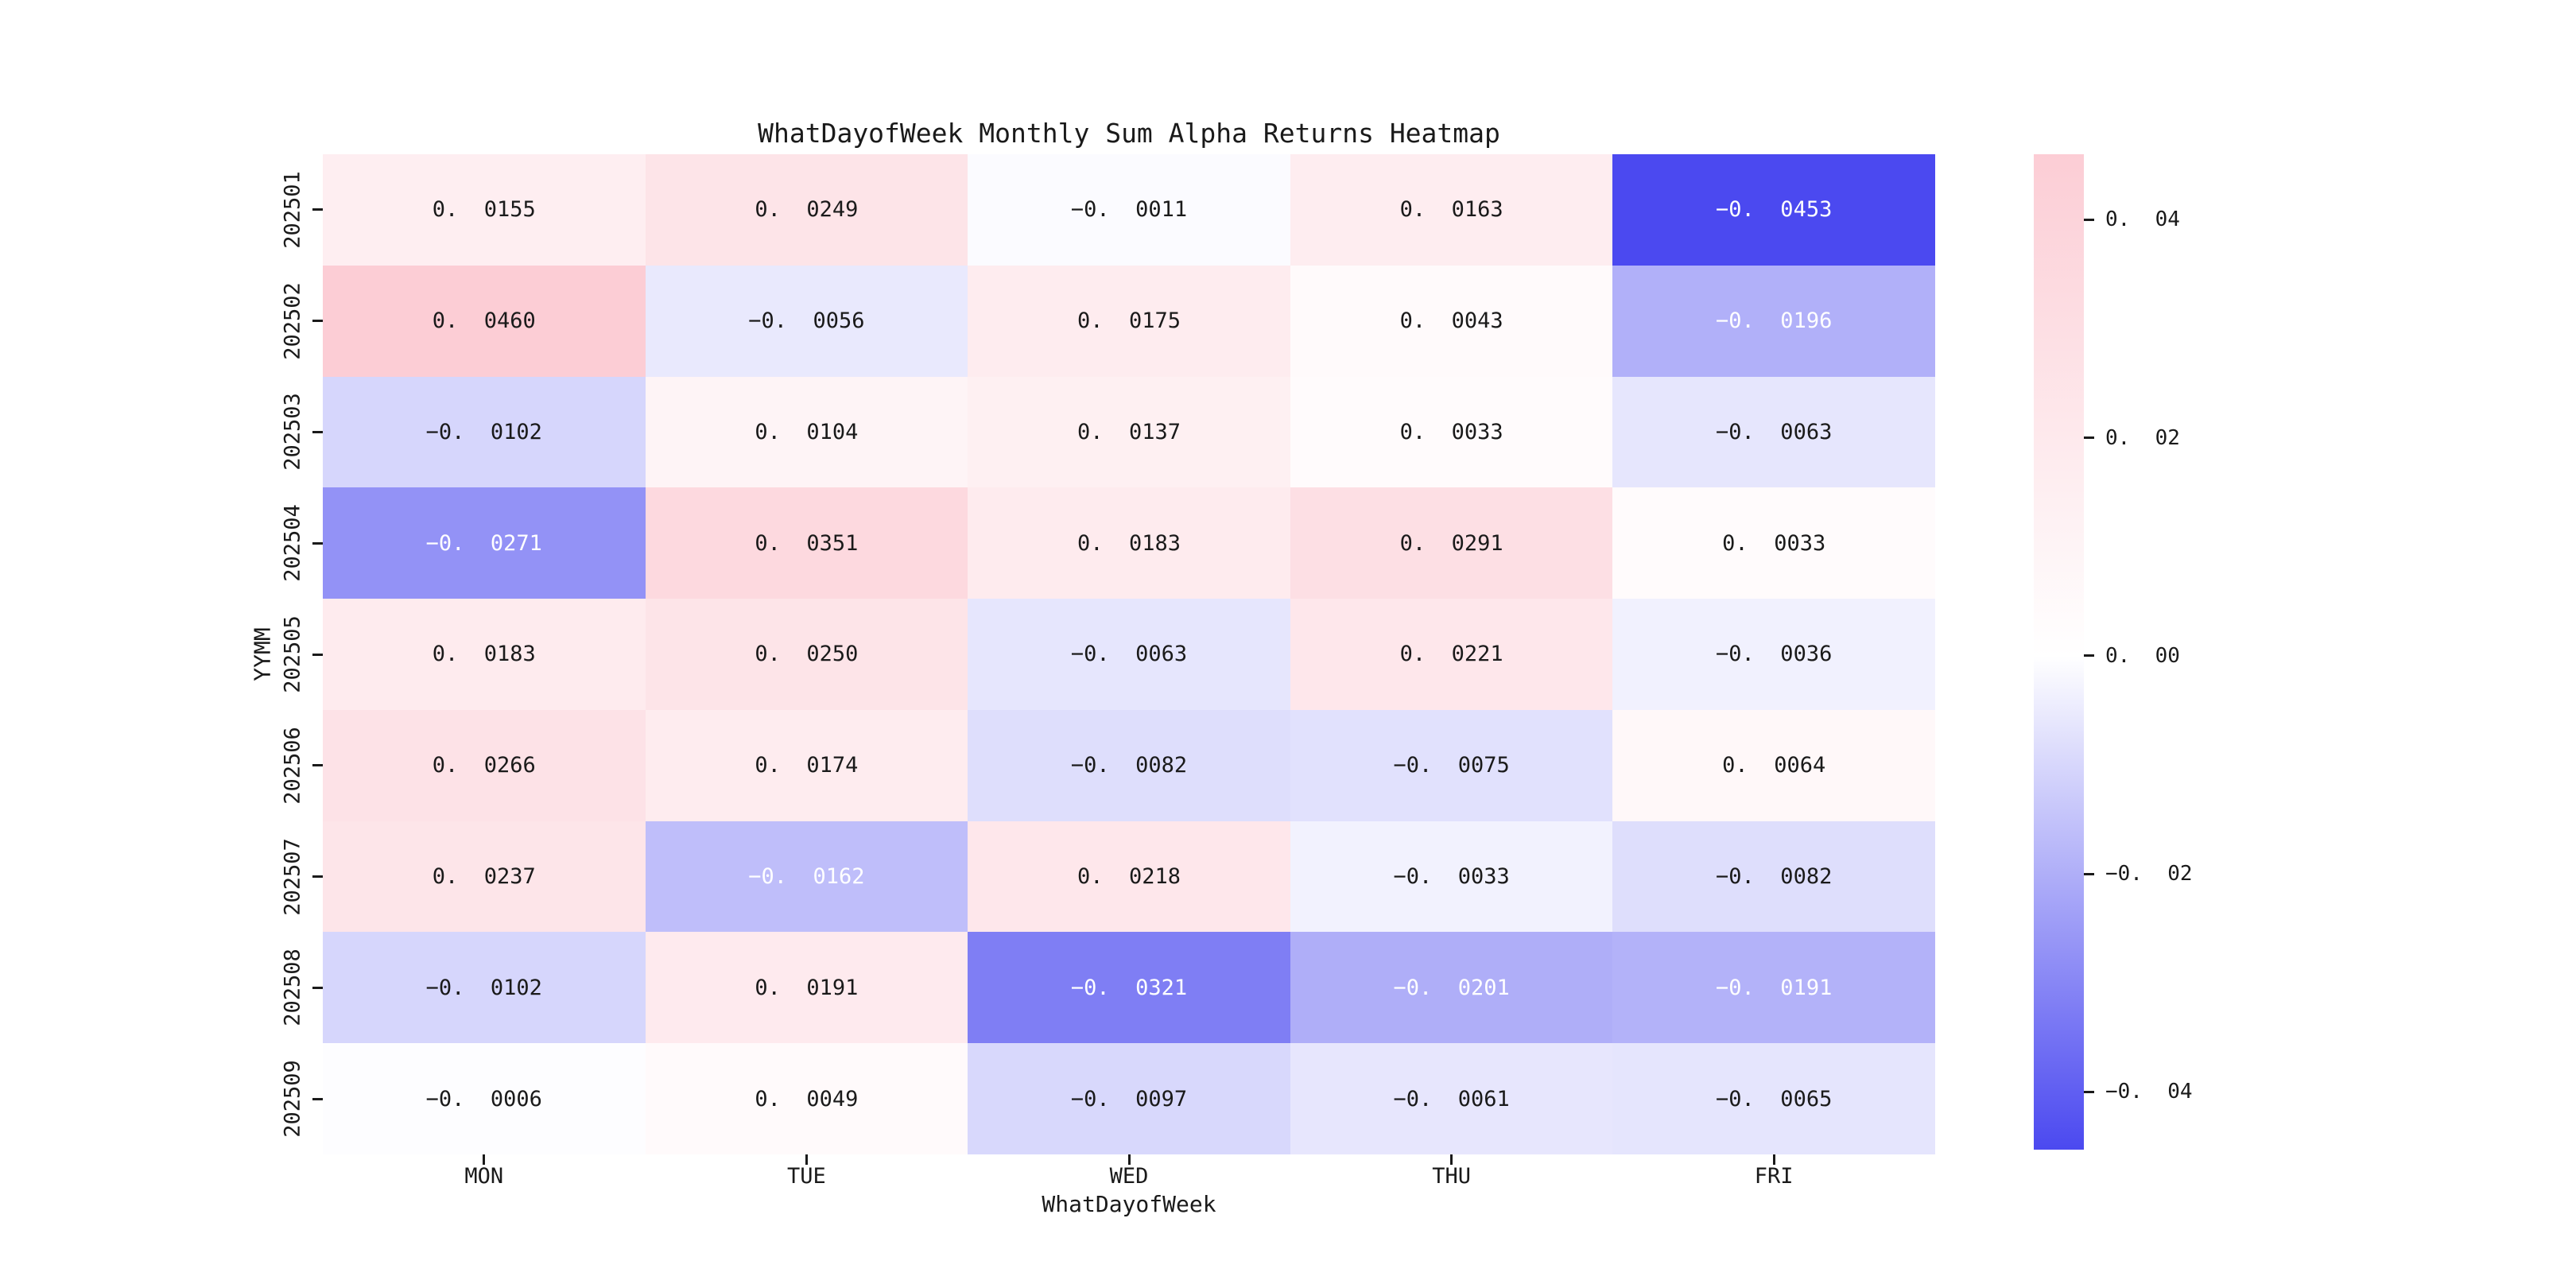 Image resolution: width=2576 pixels, height=1288 pixels. Describe the element at coordinates (1773, 765) in the screenshot. I see `heatmap-cell-202506-FRI: 0. 0064` at that location.